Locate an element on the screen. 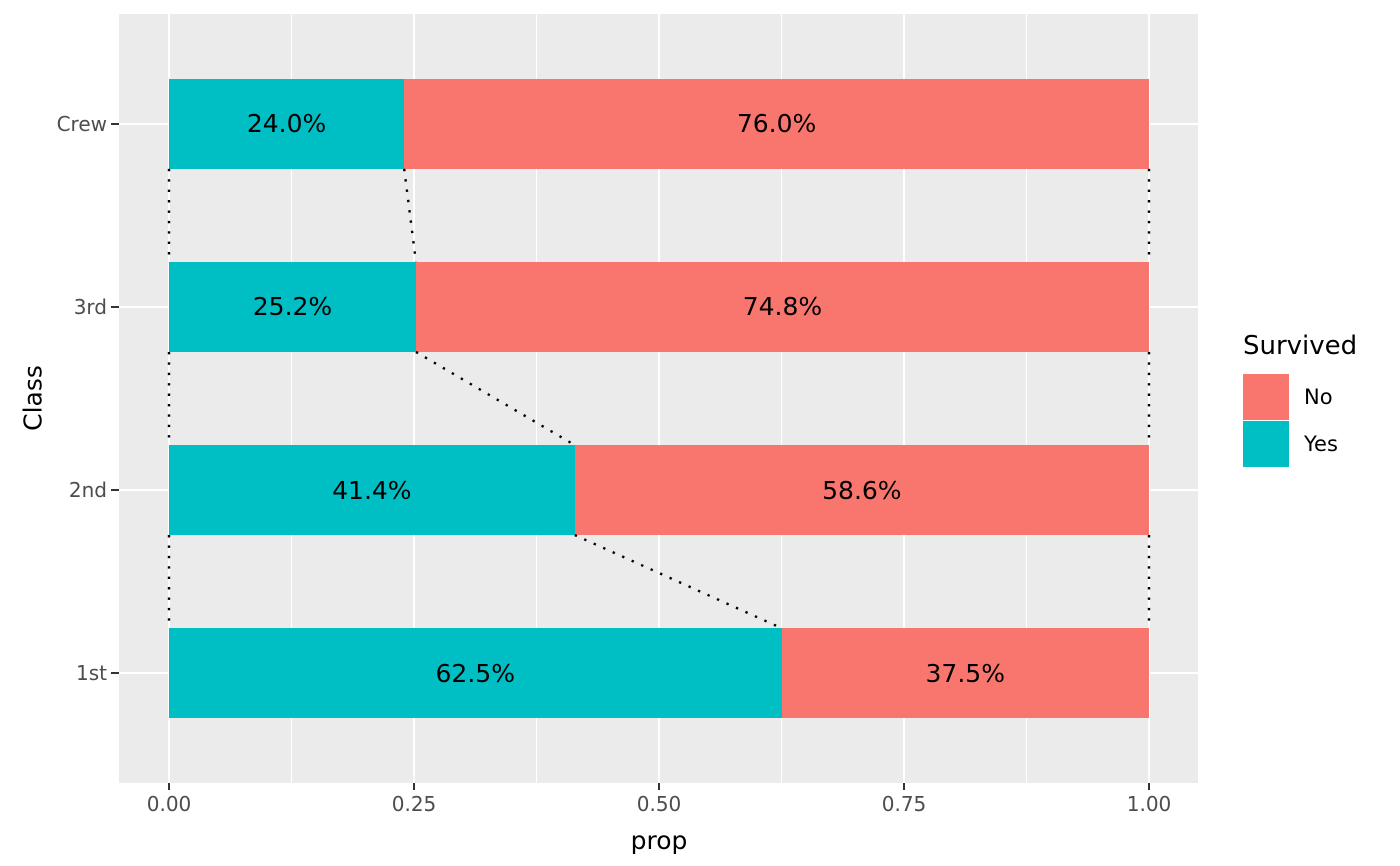  bar-label-2nd-yes: 41.4% is located at coordinates (372, 490).